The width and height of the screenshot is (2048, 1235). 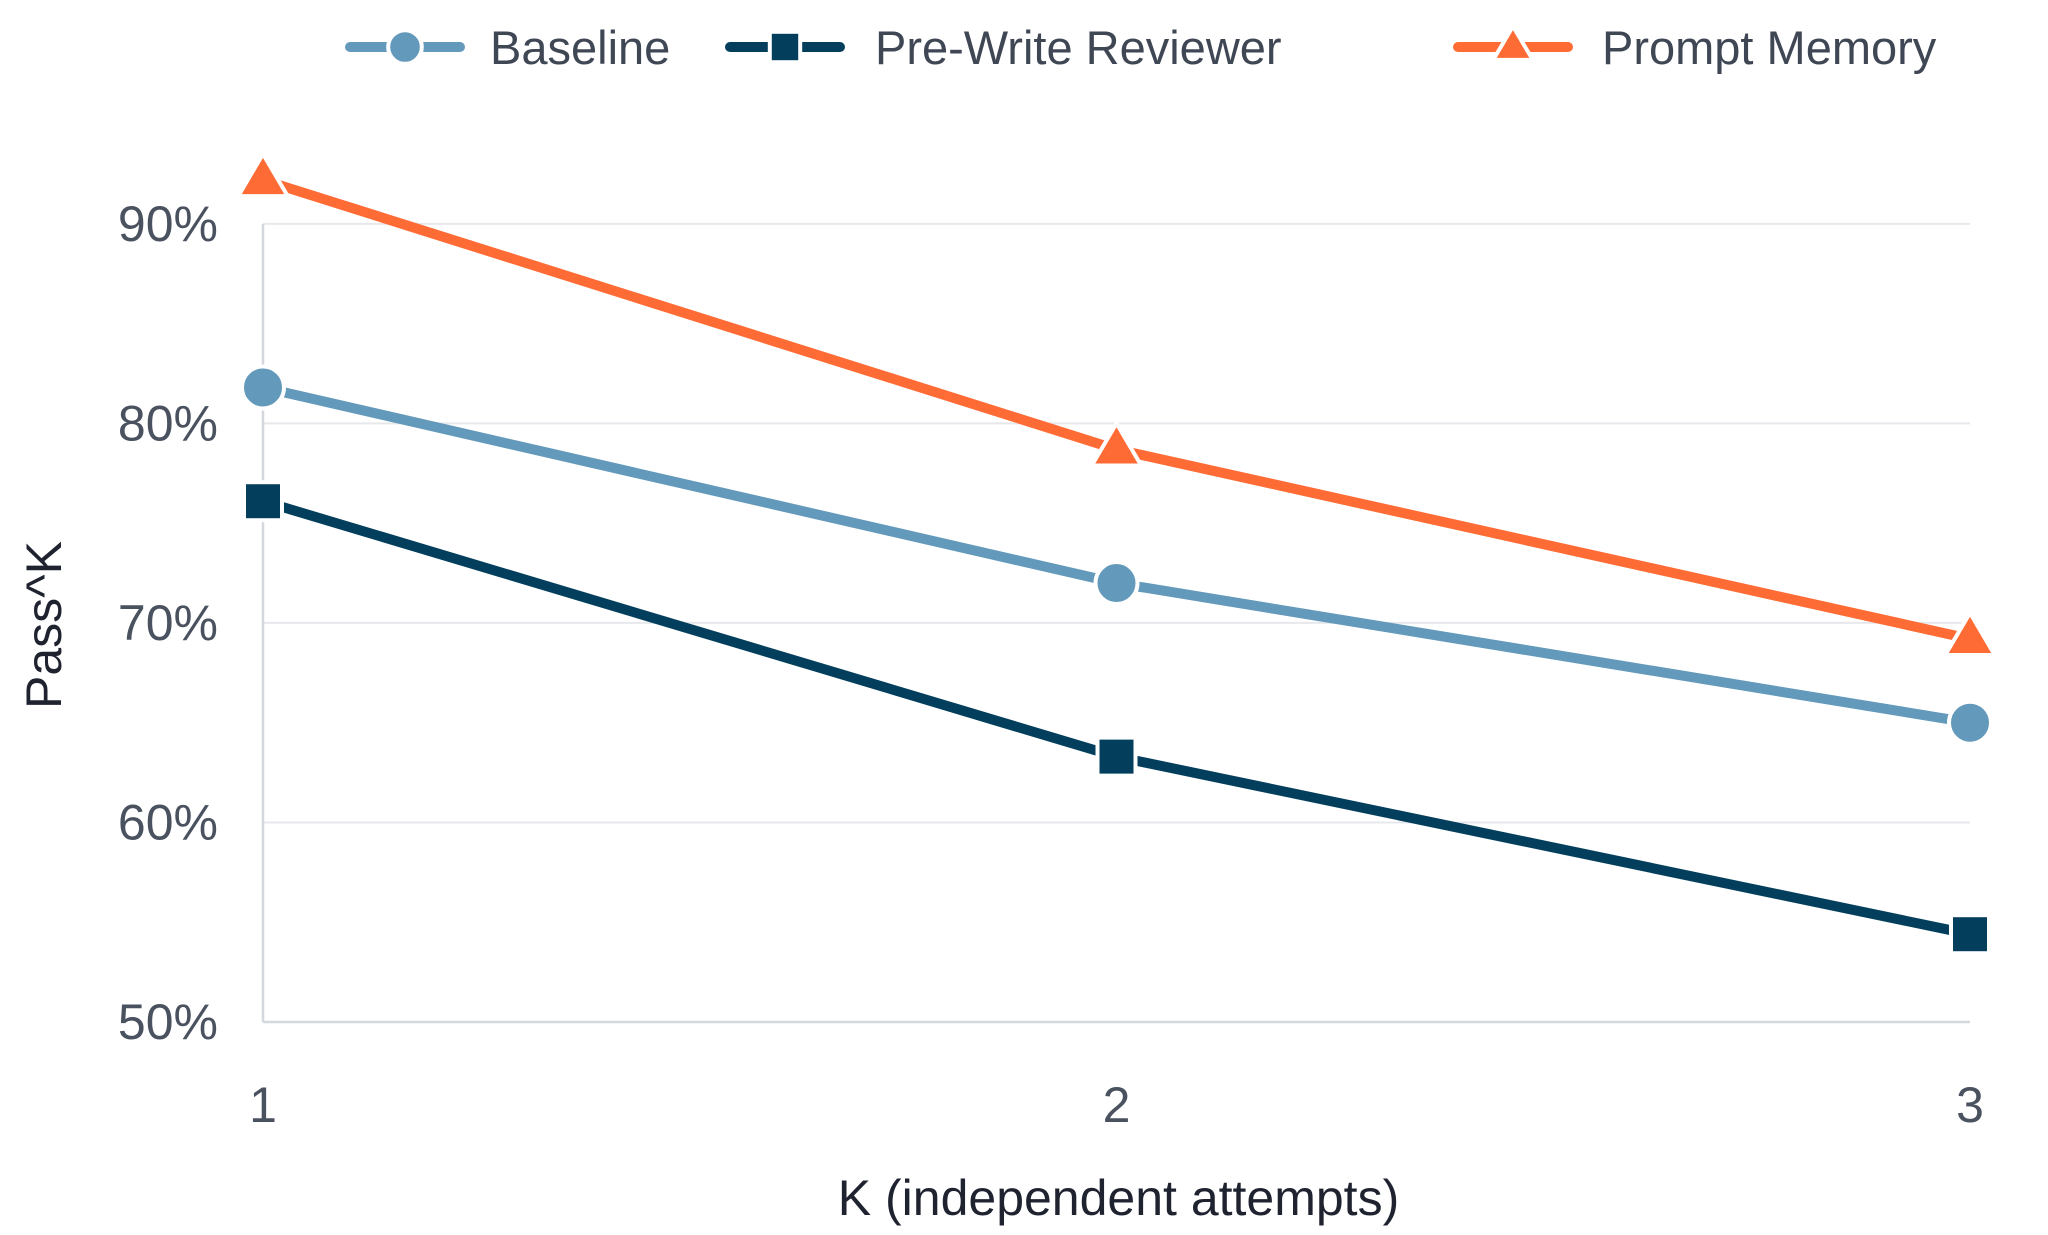 I want to click on y-tick-label: 50%, so click(x=168, y=1022).